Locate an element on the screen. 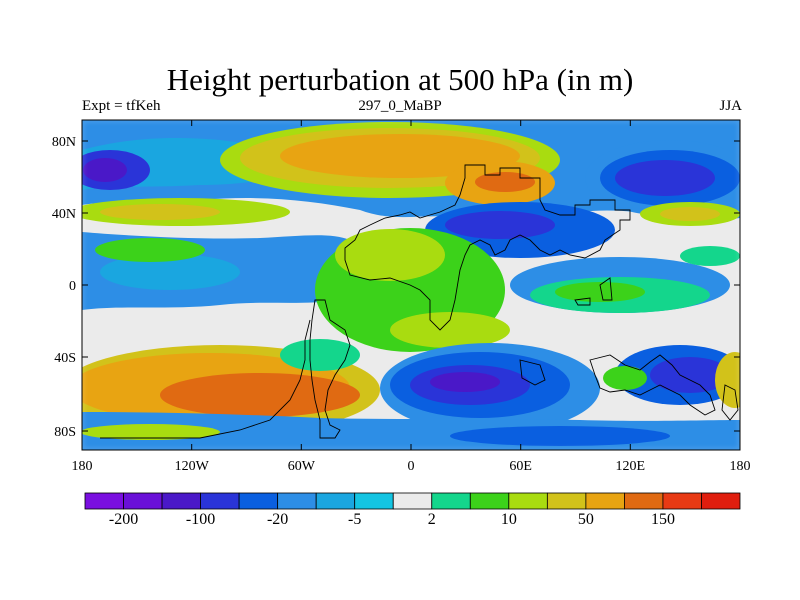  colorbar-label: 150 is located at coordinates (663, 519).